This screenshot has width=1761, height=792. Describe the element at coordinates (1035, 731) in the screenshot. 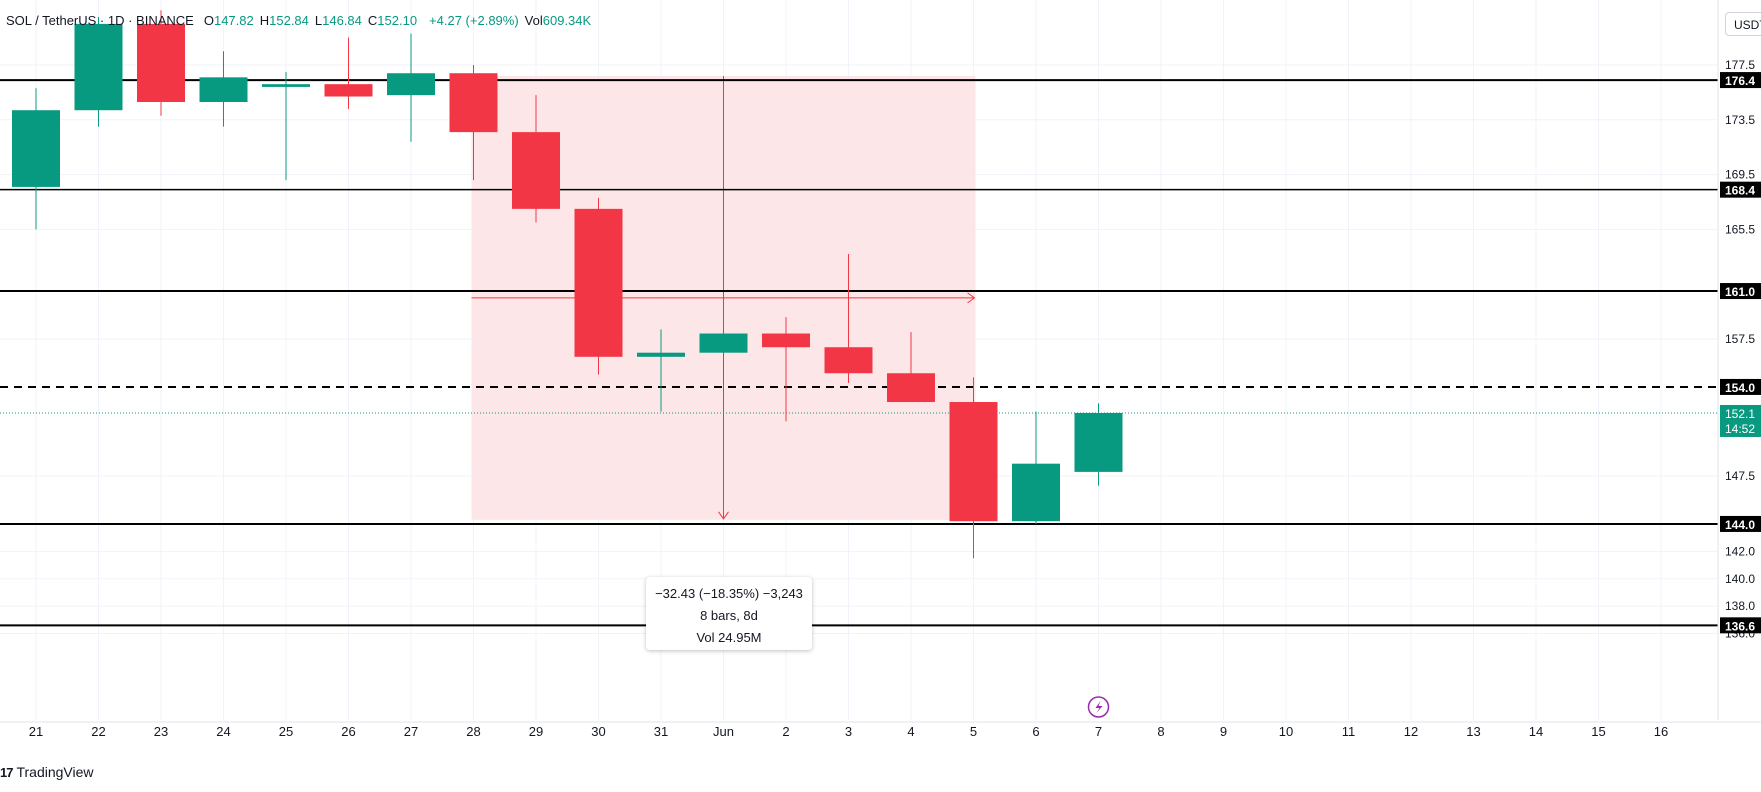

I see `x-tick-label: 6` at that location.